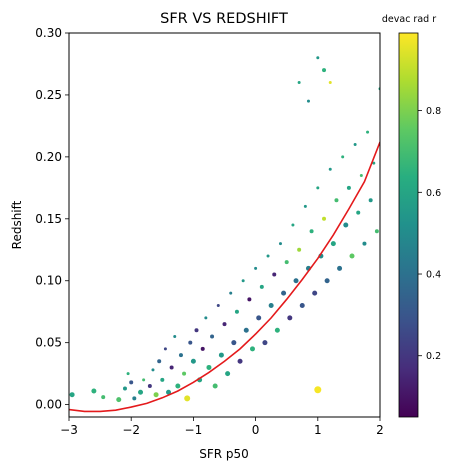 This screenshot has width=456, height=470. I want to click on x-tick-label: 0, so click(256, 430).